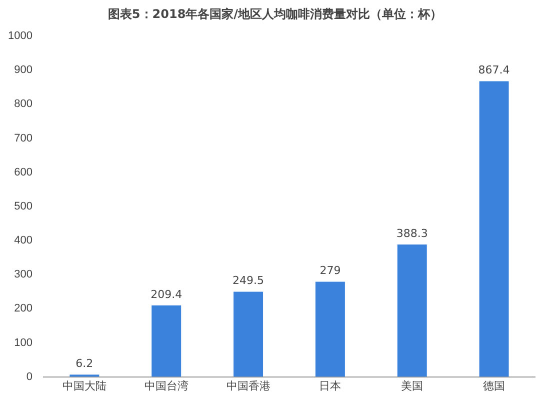 This screenshot has height=401, width=550. I want to click on data-label: 388.3, so click(412, 233).